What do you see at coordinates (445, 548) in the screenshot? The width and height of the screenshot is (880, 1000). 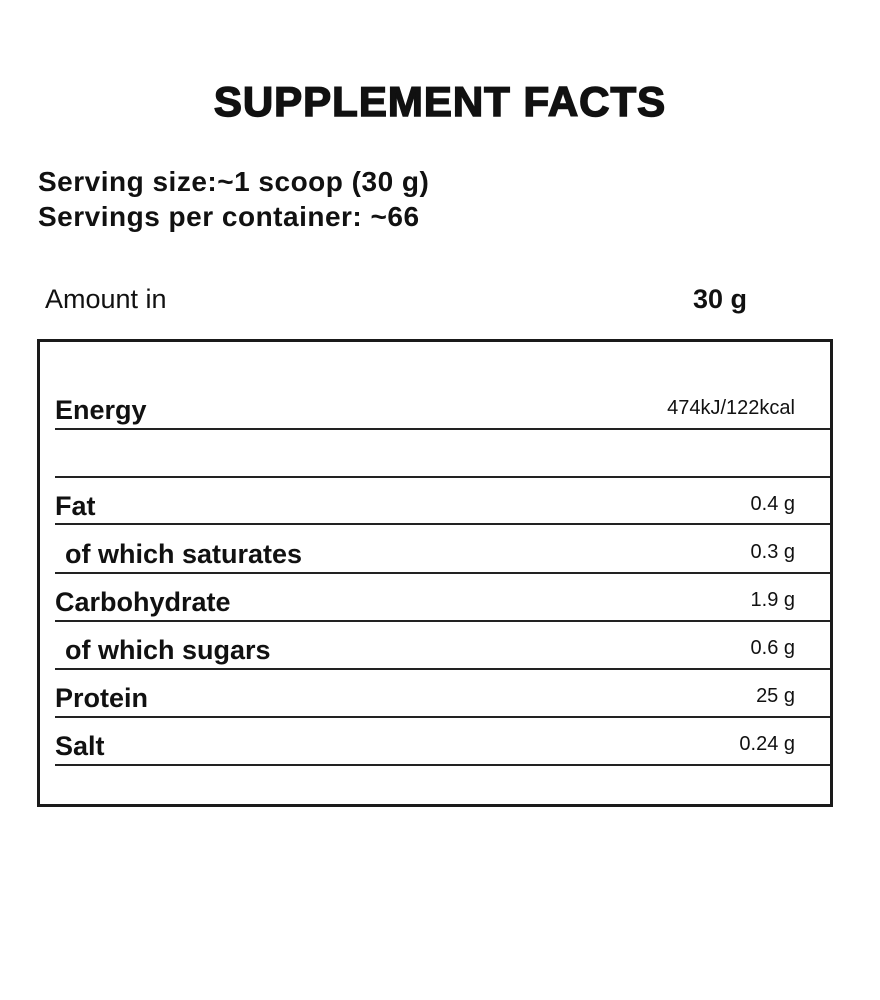 I see `nutrient-row: of which saturates 0.3 g` at bounding box center [445, 548].